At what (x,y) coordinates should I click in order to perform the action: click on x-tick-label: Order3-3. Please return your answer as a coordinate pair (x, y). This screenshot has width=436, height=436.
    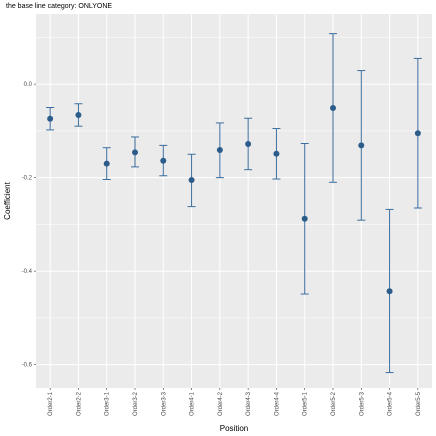
    Looking at the image, I should click on (164, 403).